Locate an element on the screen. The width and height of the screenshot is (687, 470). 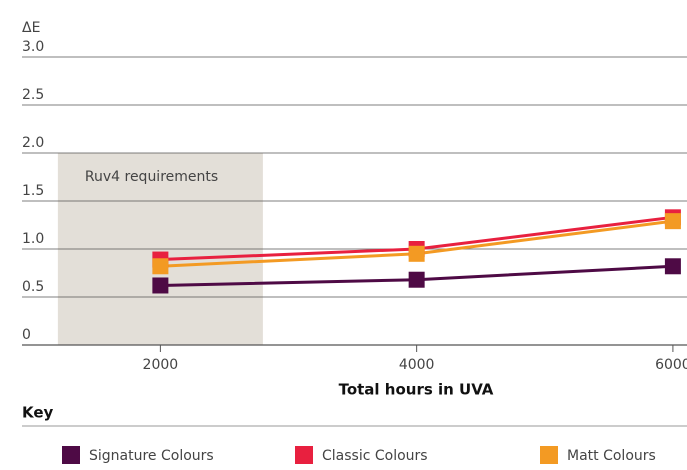
y-tick-label: 2.0 is located at coordinates (33, 143).